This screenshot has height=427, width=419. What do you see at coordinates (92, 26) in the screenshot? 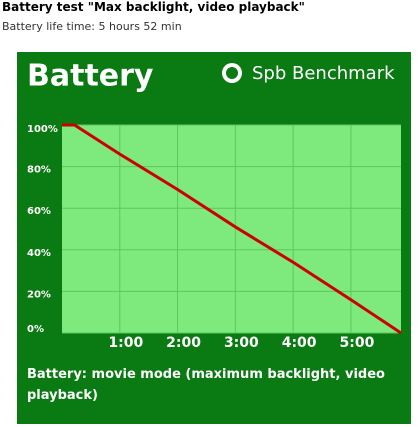
I see `page-subtitle: Battery life time: 5 hours 52 min` at bounding box center [92, 26].